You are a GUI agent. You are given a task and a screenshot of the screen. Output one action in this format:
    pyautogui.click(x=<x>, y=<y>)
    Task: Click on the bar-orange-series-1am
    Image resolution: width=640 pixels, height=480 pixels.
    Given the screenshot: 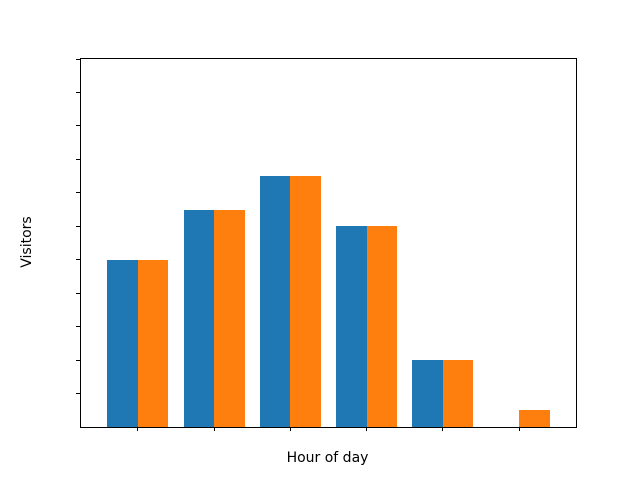 What is the action you would take?
    pyautogui.click(x=534, y=418)
    